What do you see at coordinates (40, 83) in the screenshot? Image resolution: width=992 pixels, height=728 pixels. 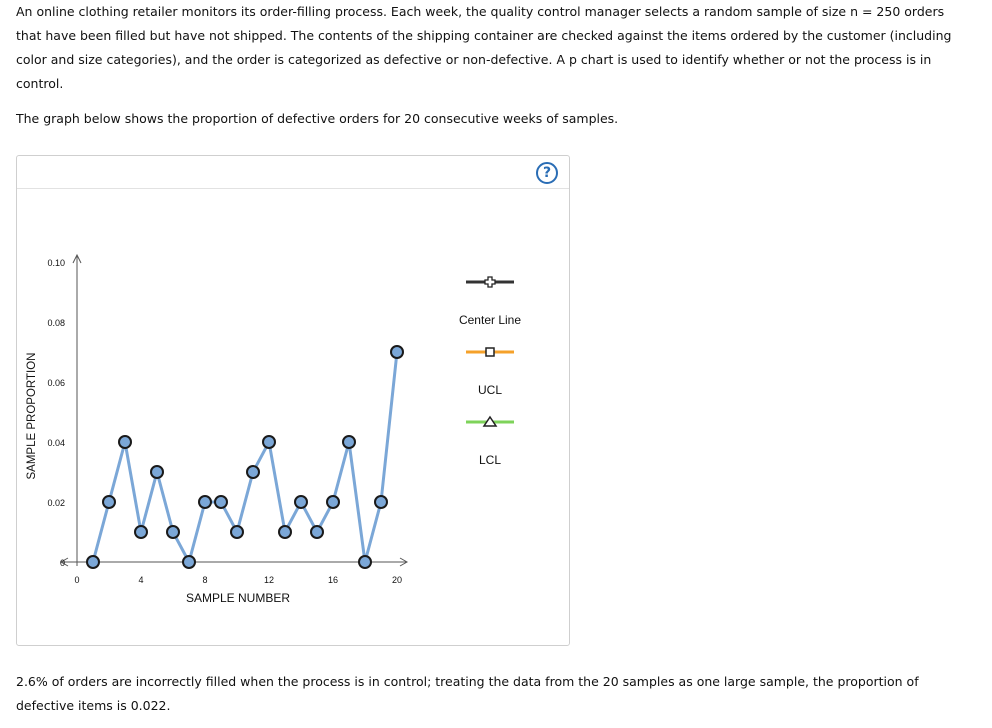 I see `intro-line: control.` at bounding box center [40, 83].